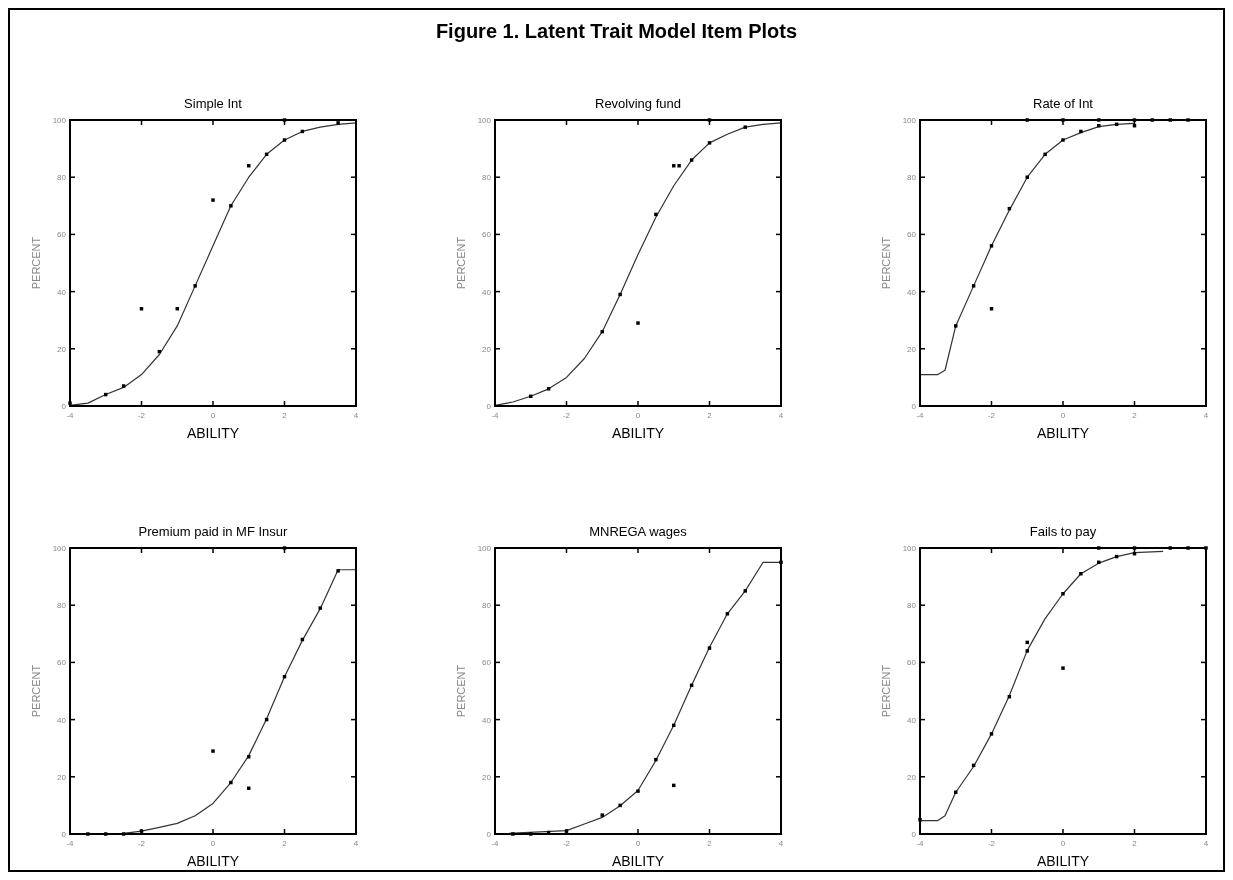  Describe the element at coordinates (616, 31) in the screenshot. I see `caption: Figure 1. Latent Trait Model Item Plots` at that location.